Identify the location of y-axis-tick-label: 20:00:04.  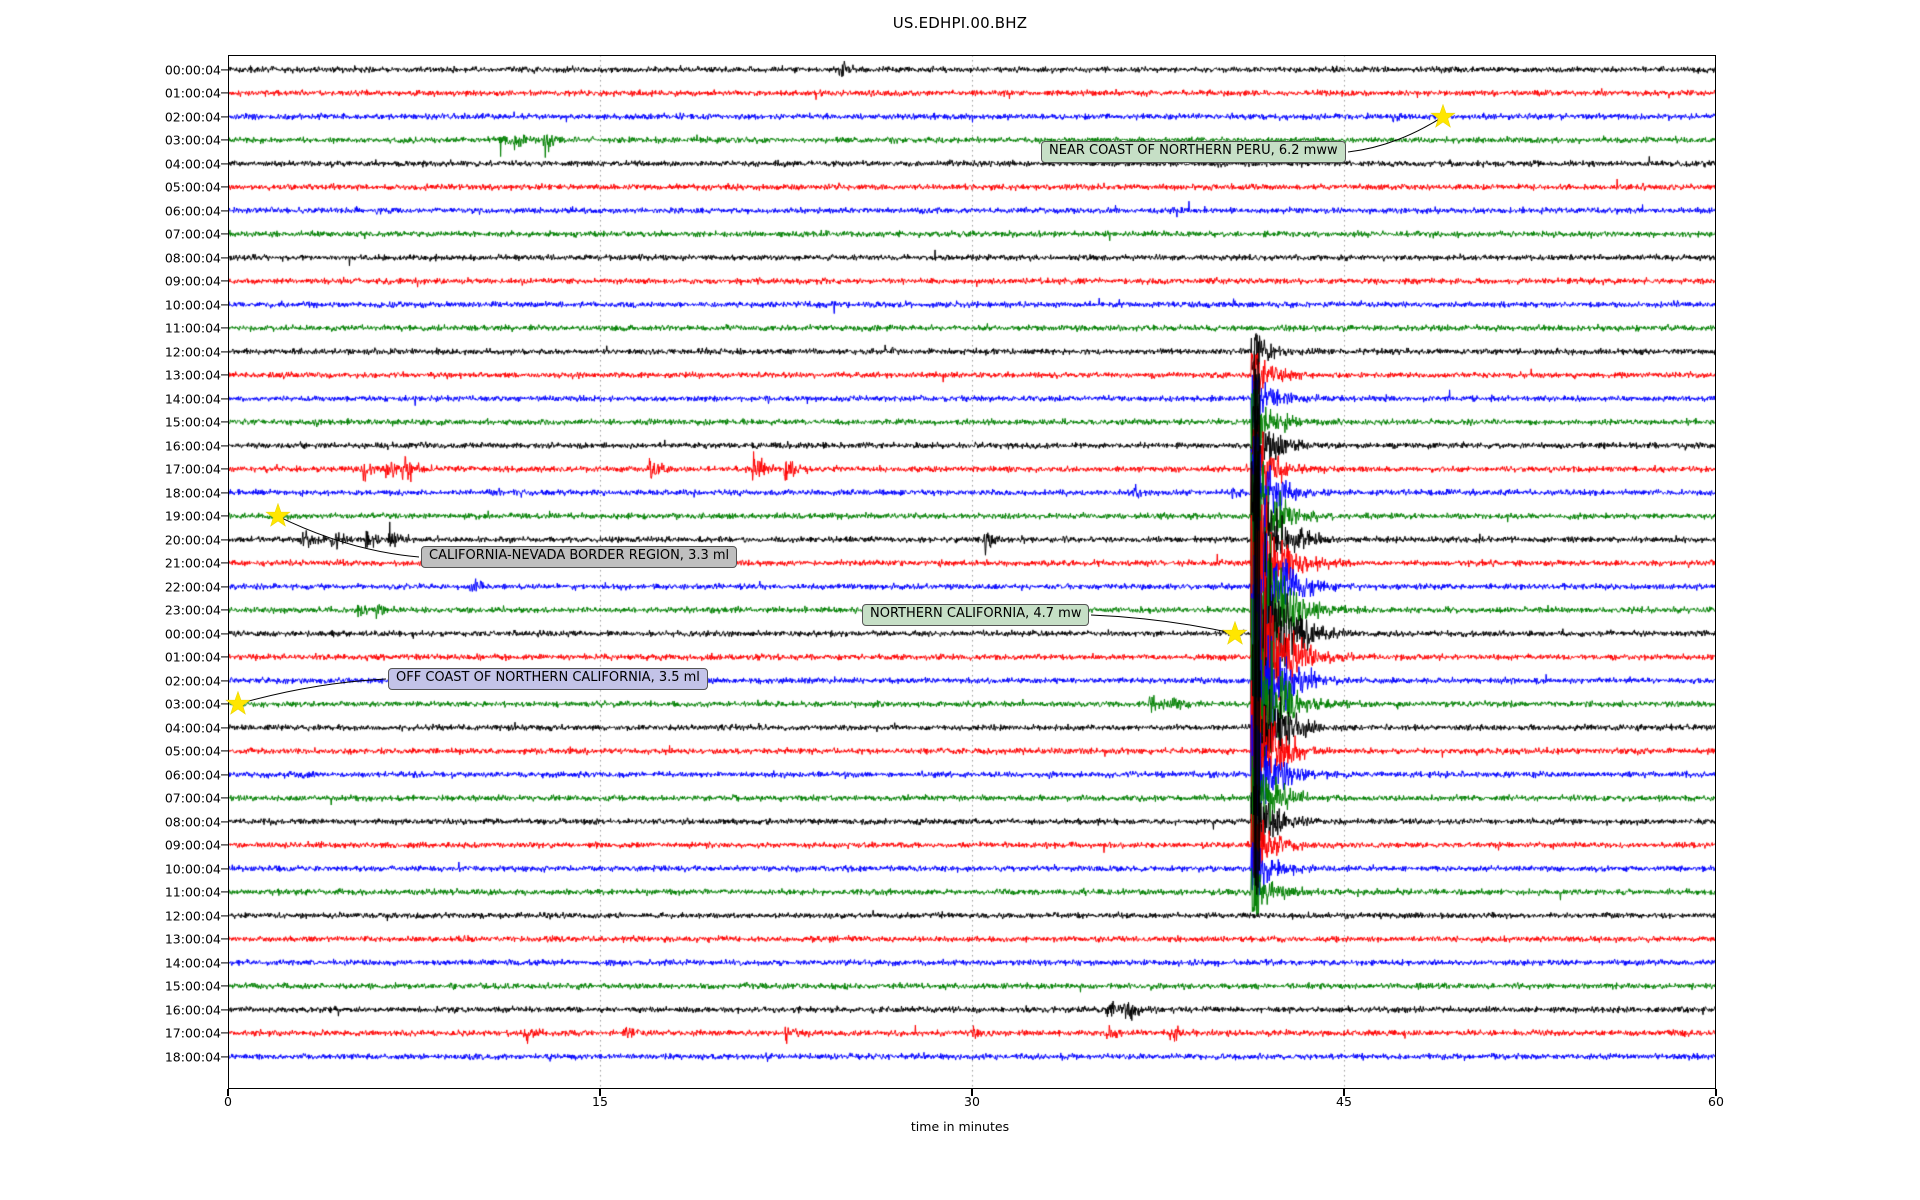
(192, 540).